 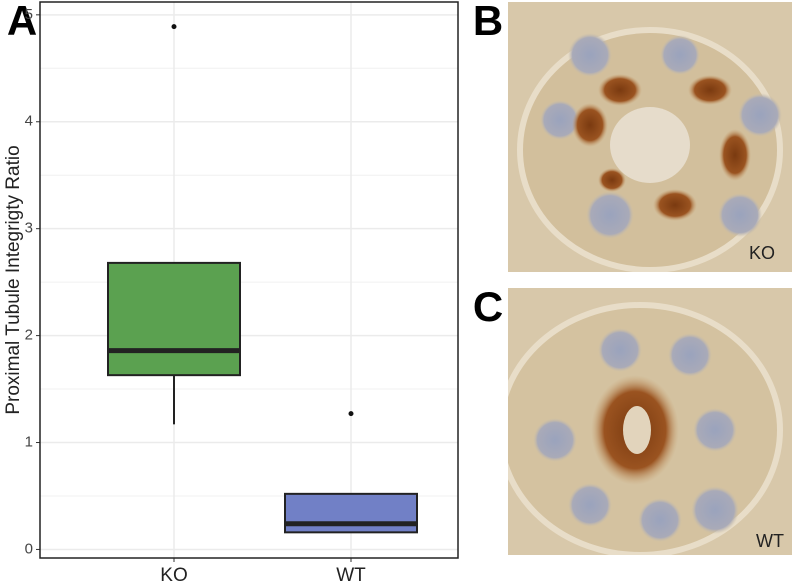 What do you see at coordinates (29, 441) in the screenshot?
I see `y-tick-label: 1` at bounding box center [29, 441].